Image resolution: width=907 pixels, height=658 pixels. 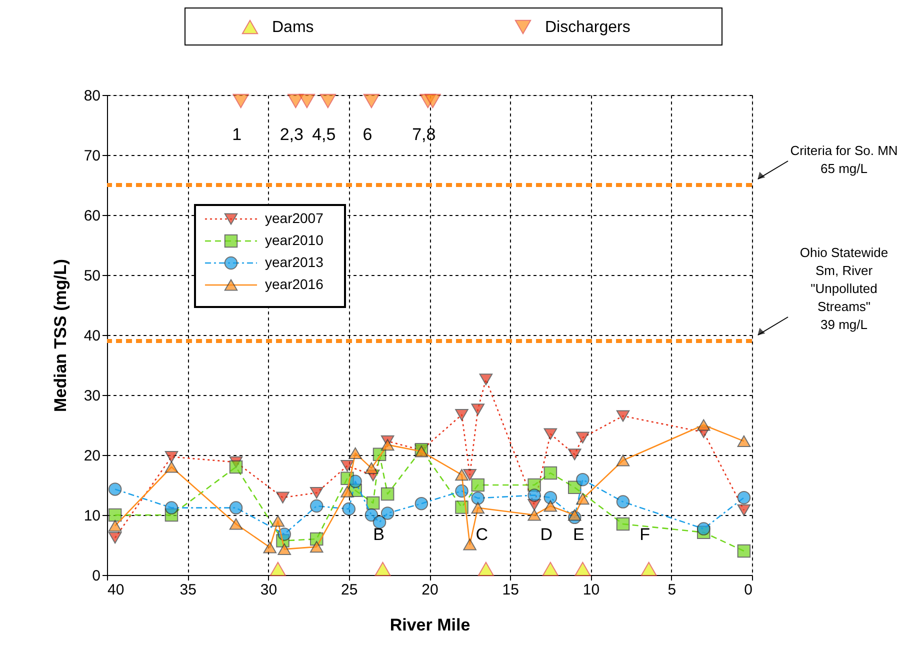 I want to click on ref-line-label: Ohio Statewide Sm, River "Unpolluted Streams" 39 mg/L, so click(x=844, y=288).